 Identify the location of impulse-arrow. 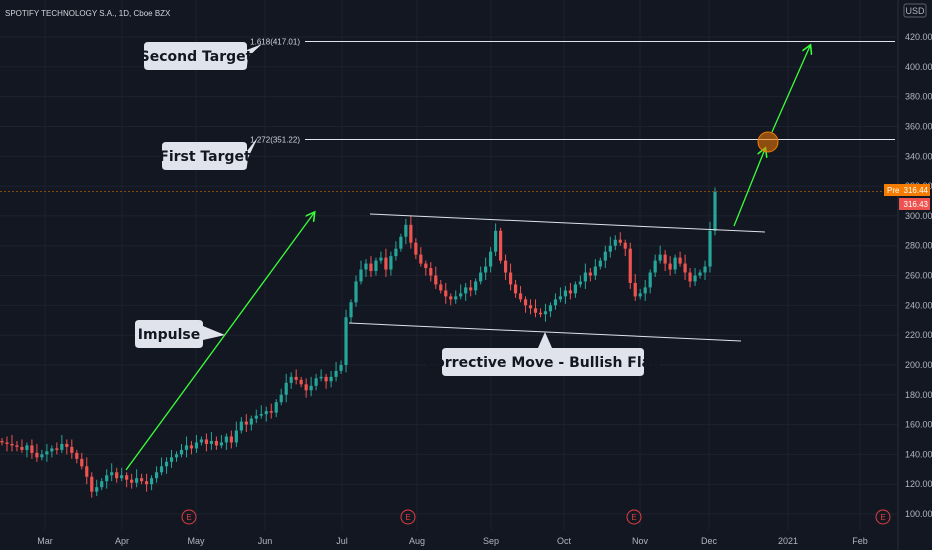
(219, 342).